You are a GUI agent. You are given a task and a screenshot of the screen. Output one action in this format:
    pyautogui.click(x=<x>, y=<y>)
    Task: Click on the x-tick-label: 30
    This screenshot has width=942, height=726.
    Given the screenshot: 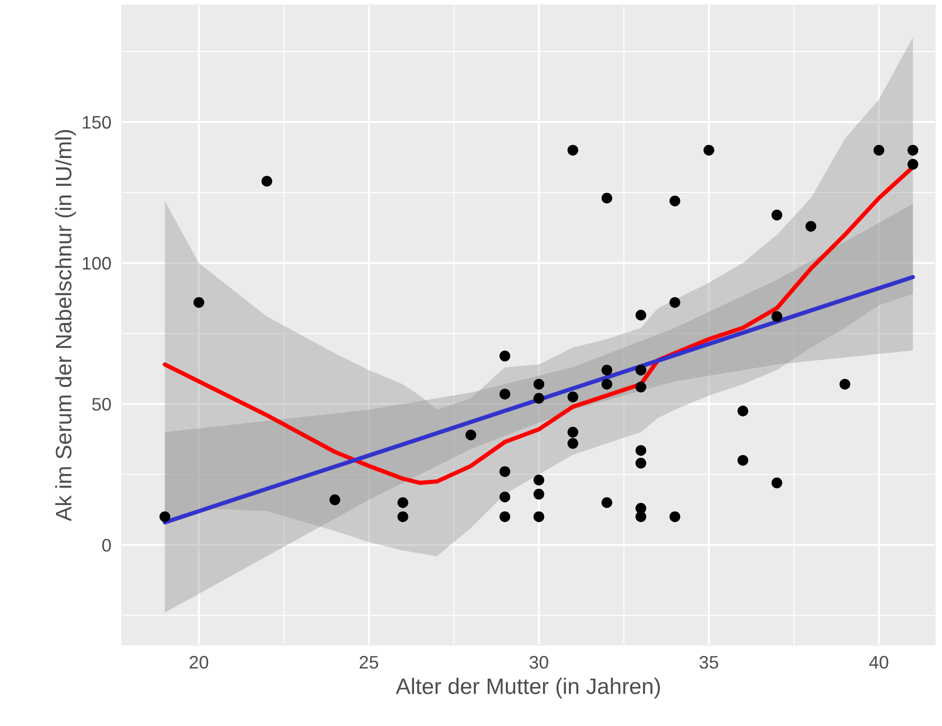 What is the action you would take?
    pyautogui.click(x=539, y=662)
    